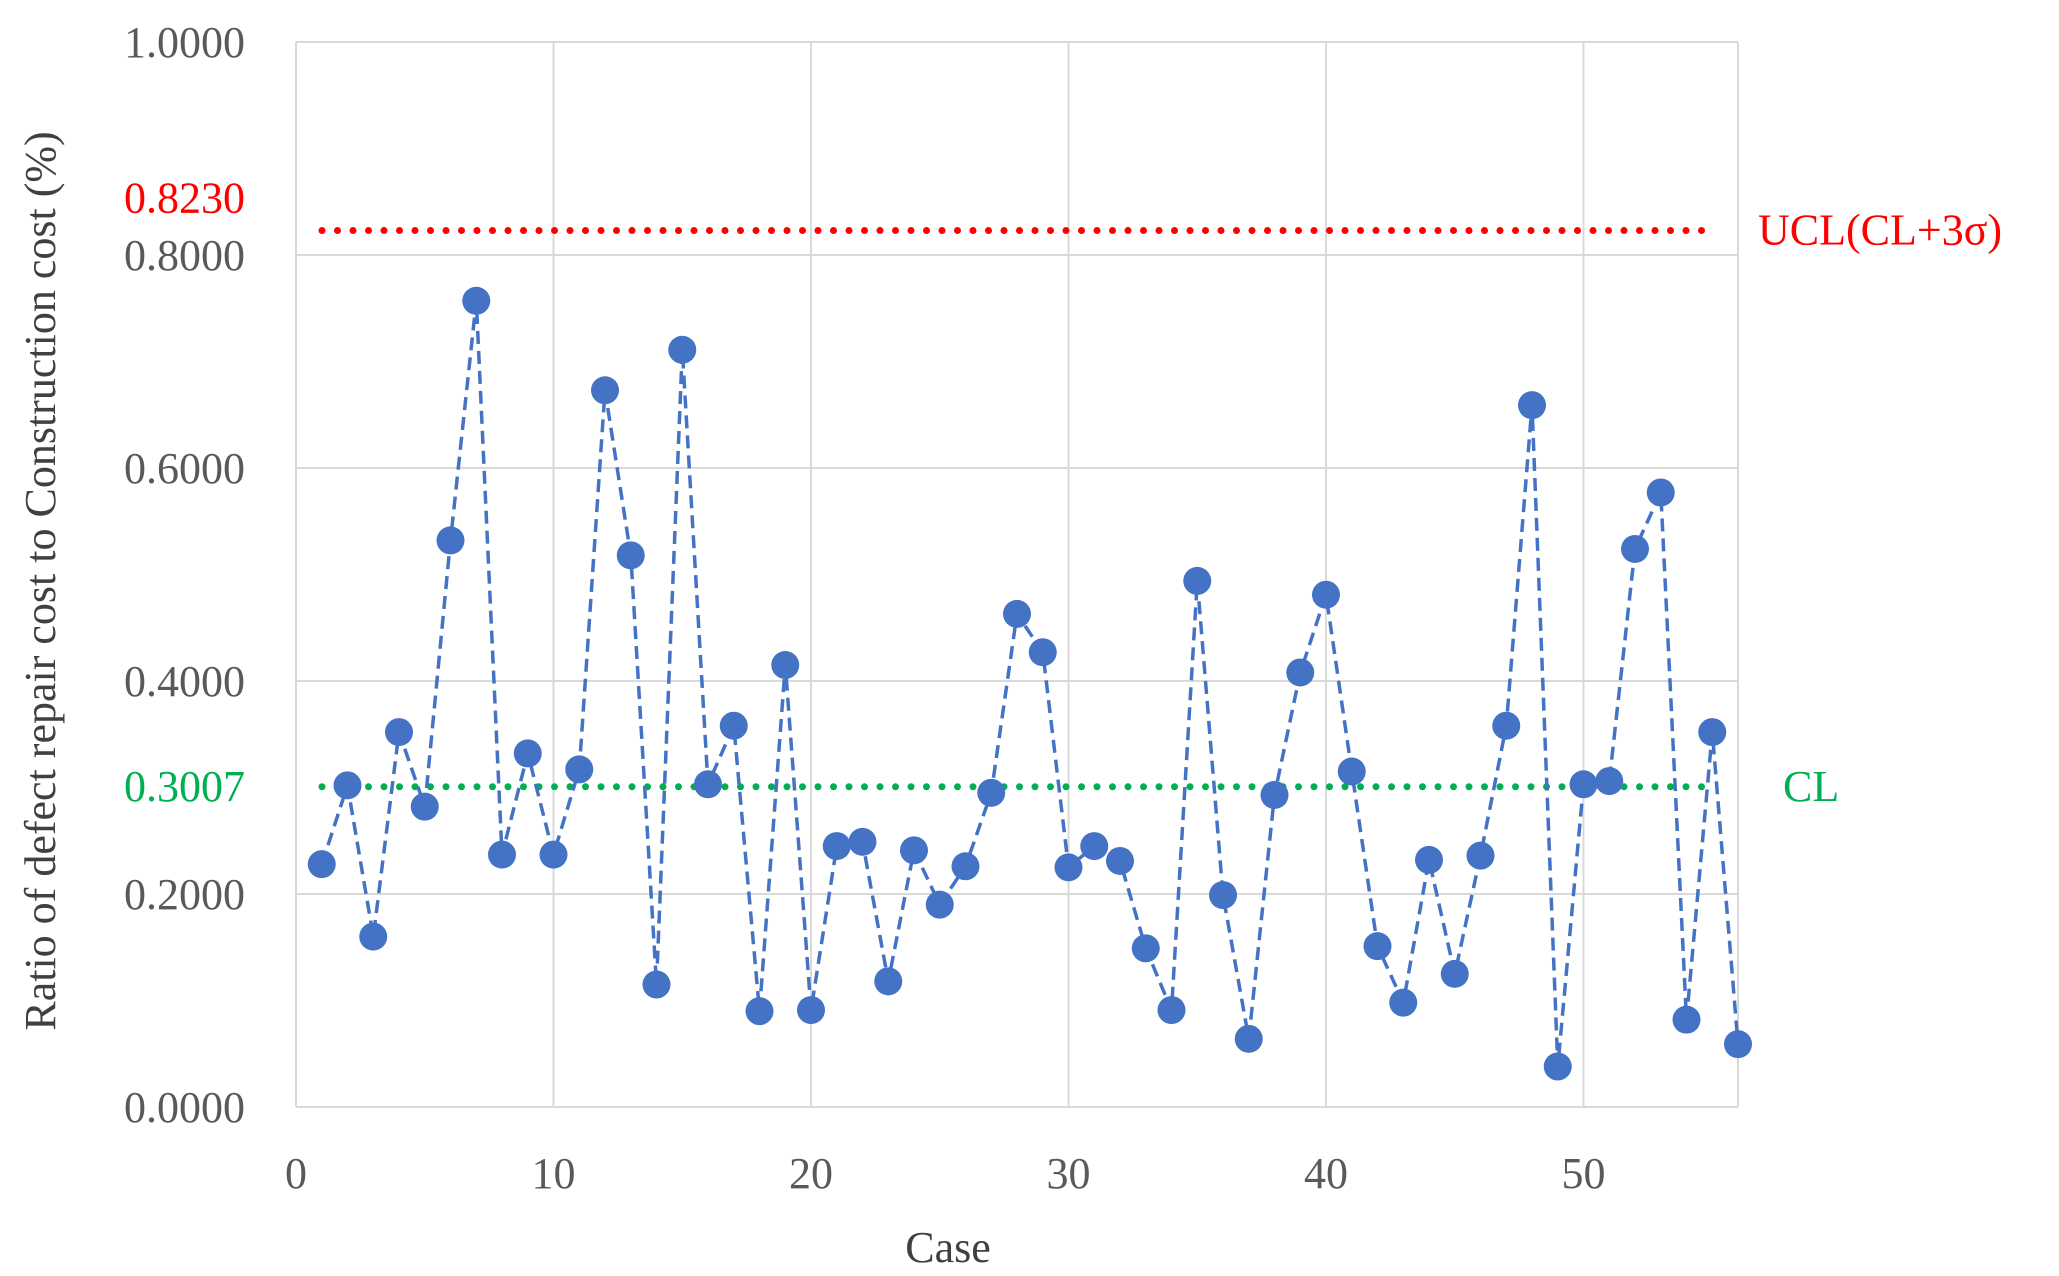 The width and height of the screenshot is (2059, 1276). I want to click on x-tick-label: 40, so click(1326, 1173).